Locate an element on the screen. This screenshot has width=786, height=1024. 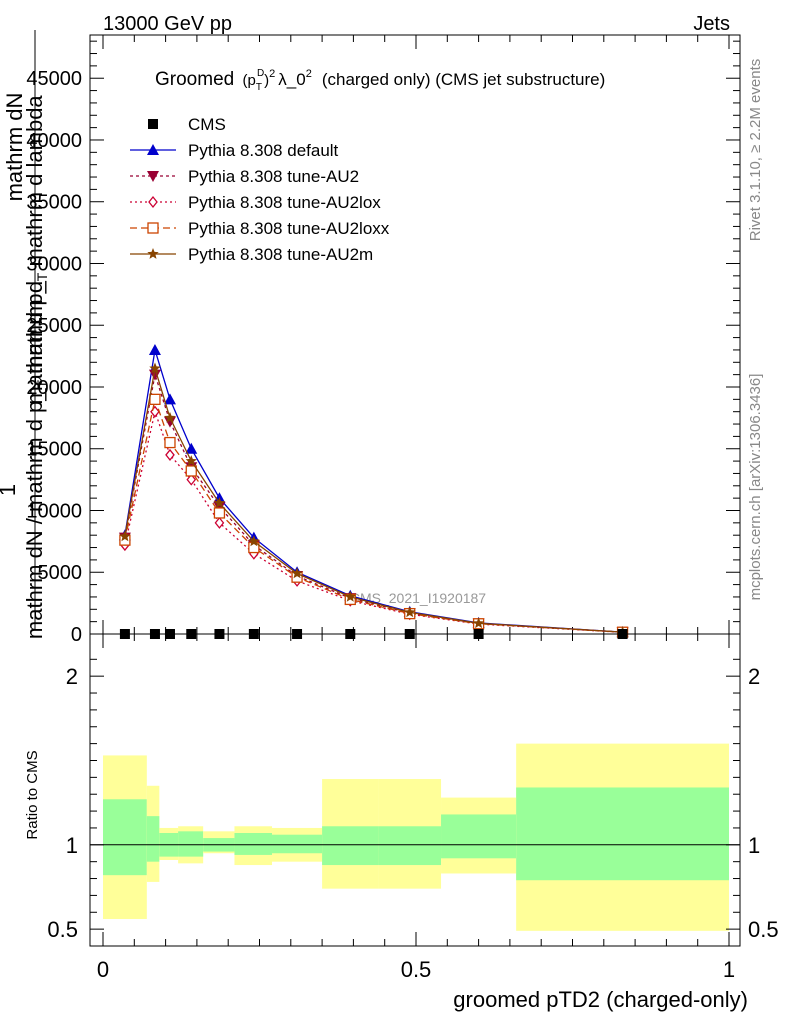
analysis-watermark: CMS_2021_I1920187 is located at coordinates (418, 598).